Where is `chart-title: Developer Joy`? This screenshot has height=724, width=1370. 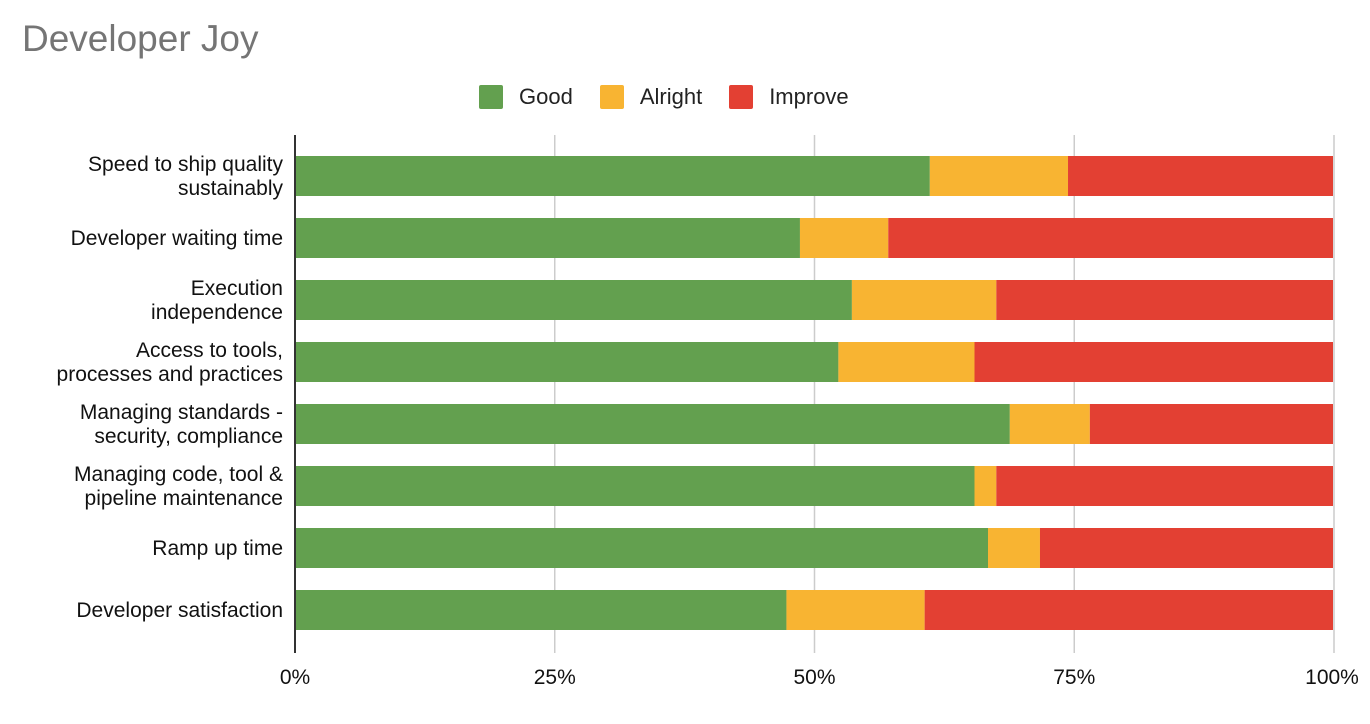
chart-title: Developer Joy is located at coordinates (140, 38).